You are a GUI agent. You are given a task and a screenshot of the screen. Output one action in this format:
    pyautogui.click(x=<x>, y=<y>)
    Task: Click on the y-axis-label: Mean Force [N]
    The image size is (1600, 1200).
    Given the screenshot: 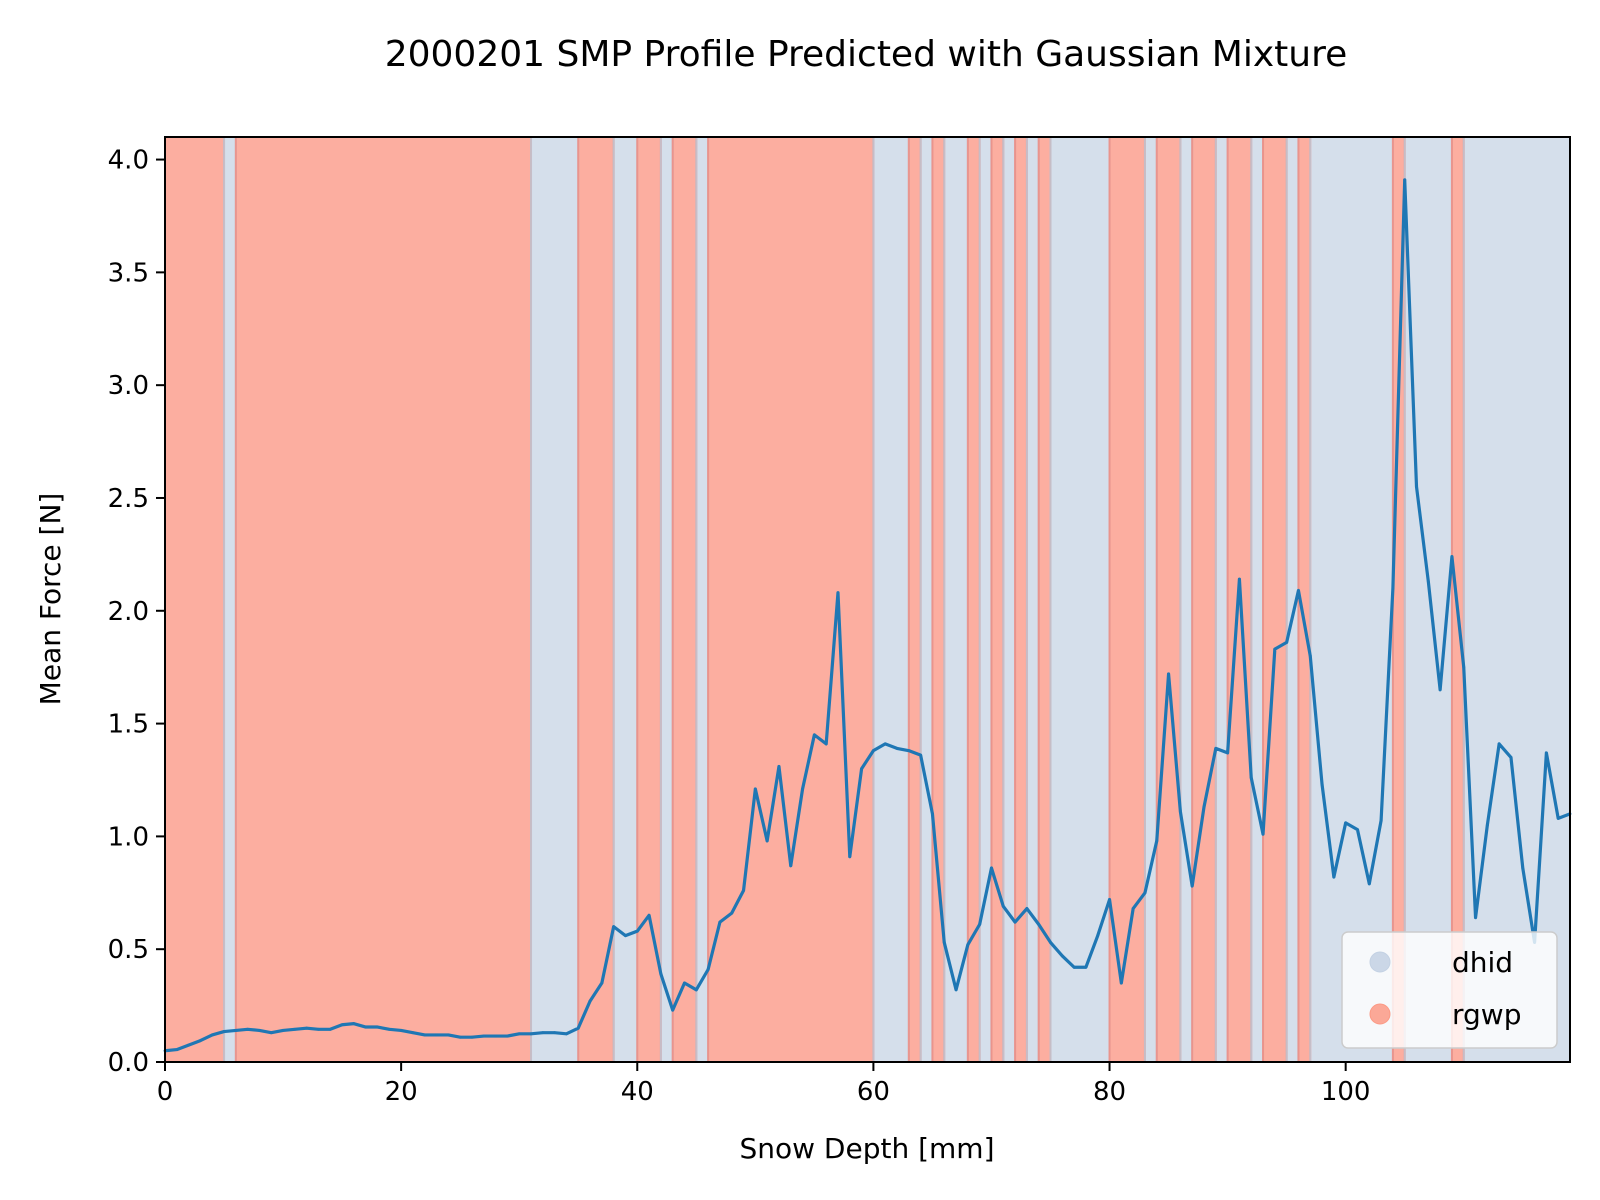 What is the action you would take?
    pyautogui.click(x=50, y=599)
    